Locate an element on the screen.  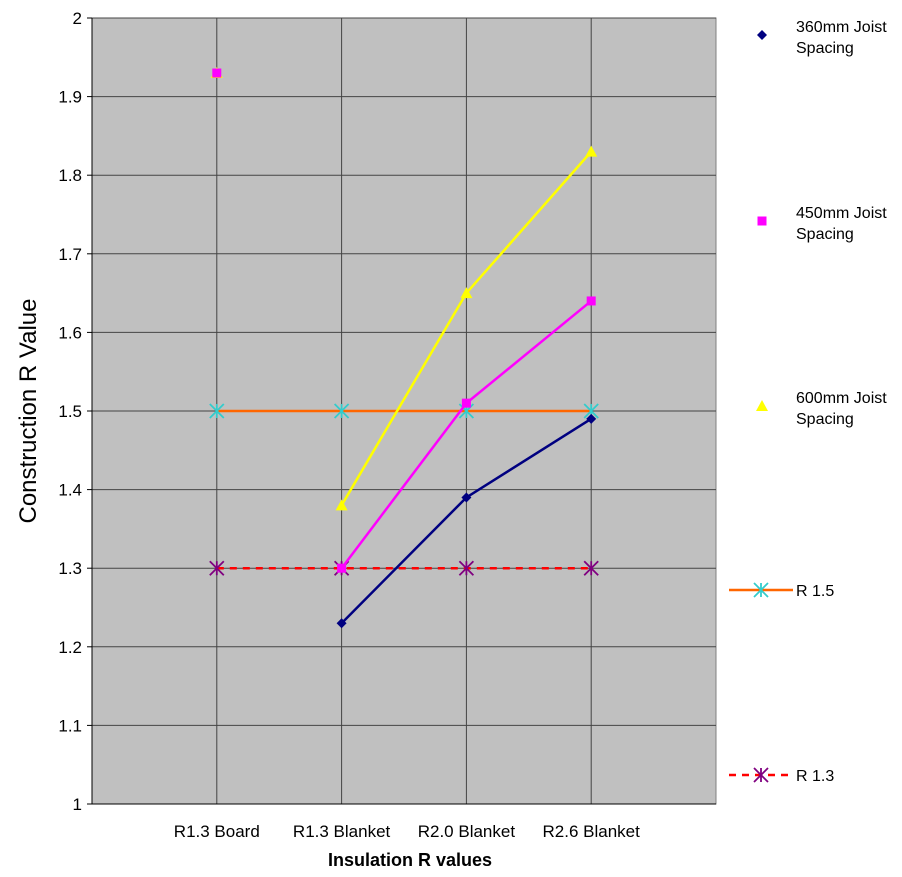
y-tick-label: 2 is located at coordinates (77, 18).